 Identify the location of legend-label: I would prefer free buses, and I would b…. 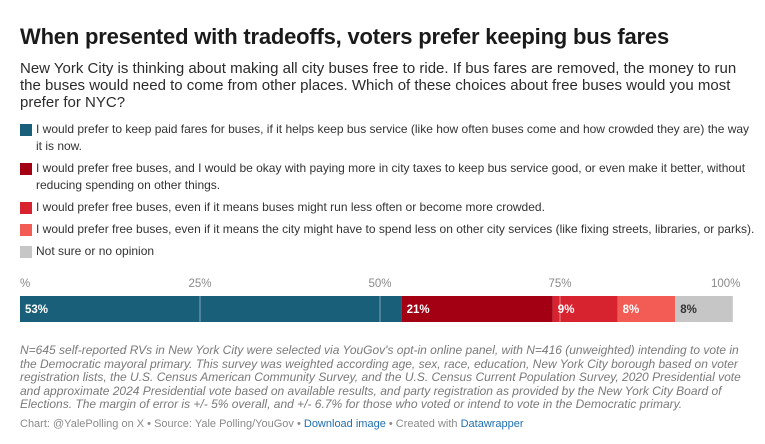
(391, 176).